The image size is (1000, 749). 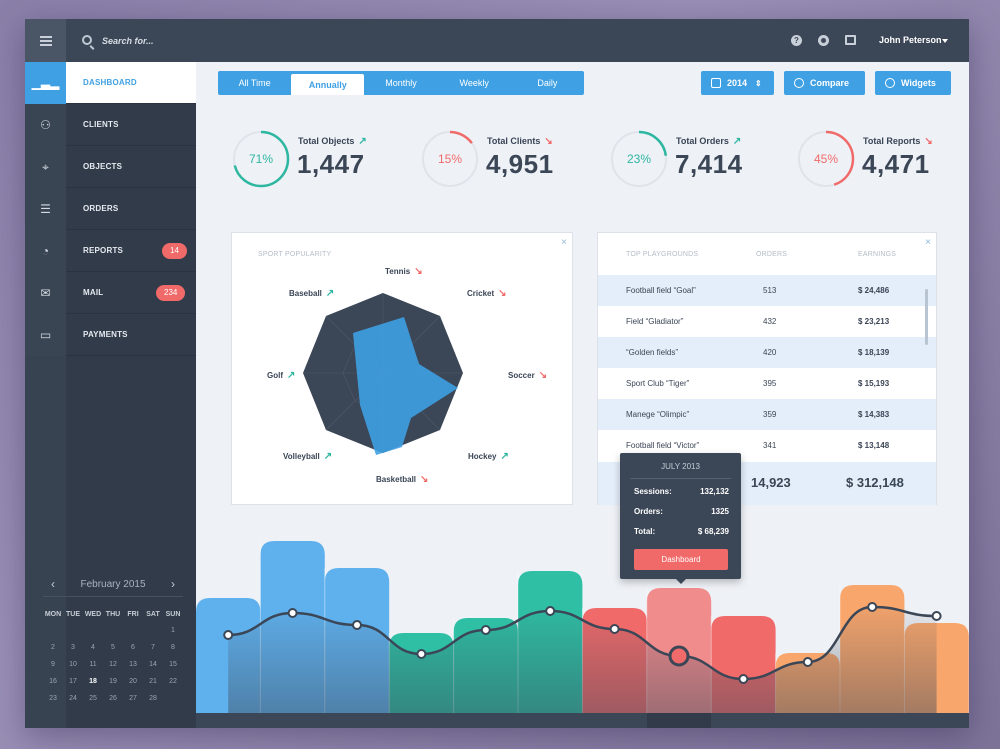 I want to click on data-point-june, so click(x=614, y=629).